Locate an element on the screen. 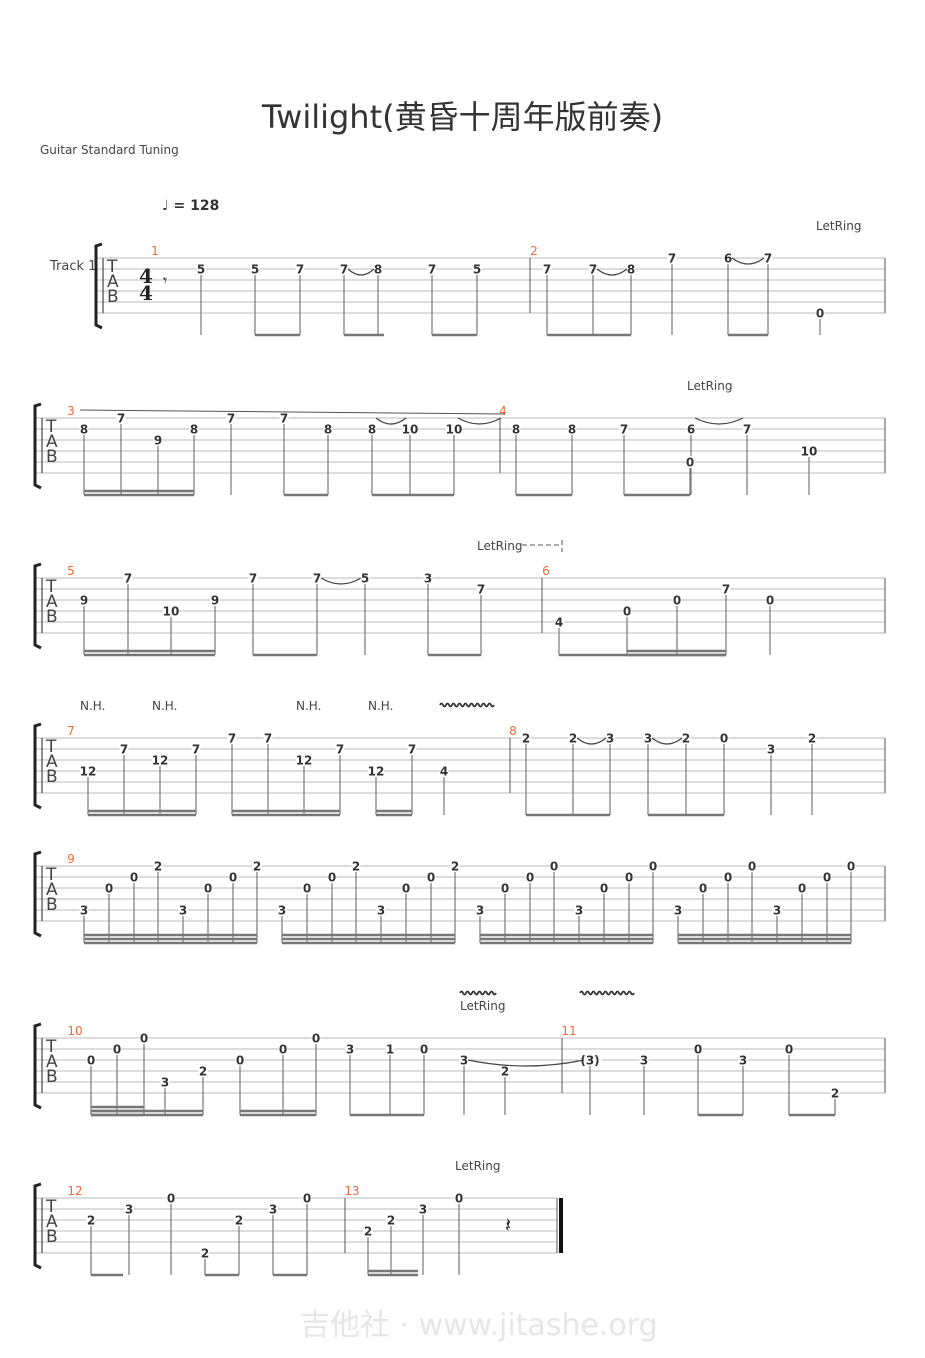  fret-number: 4 is located at coordinates (559, 623).